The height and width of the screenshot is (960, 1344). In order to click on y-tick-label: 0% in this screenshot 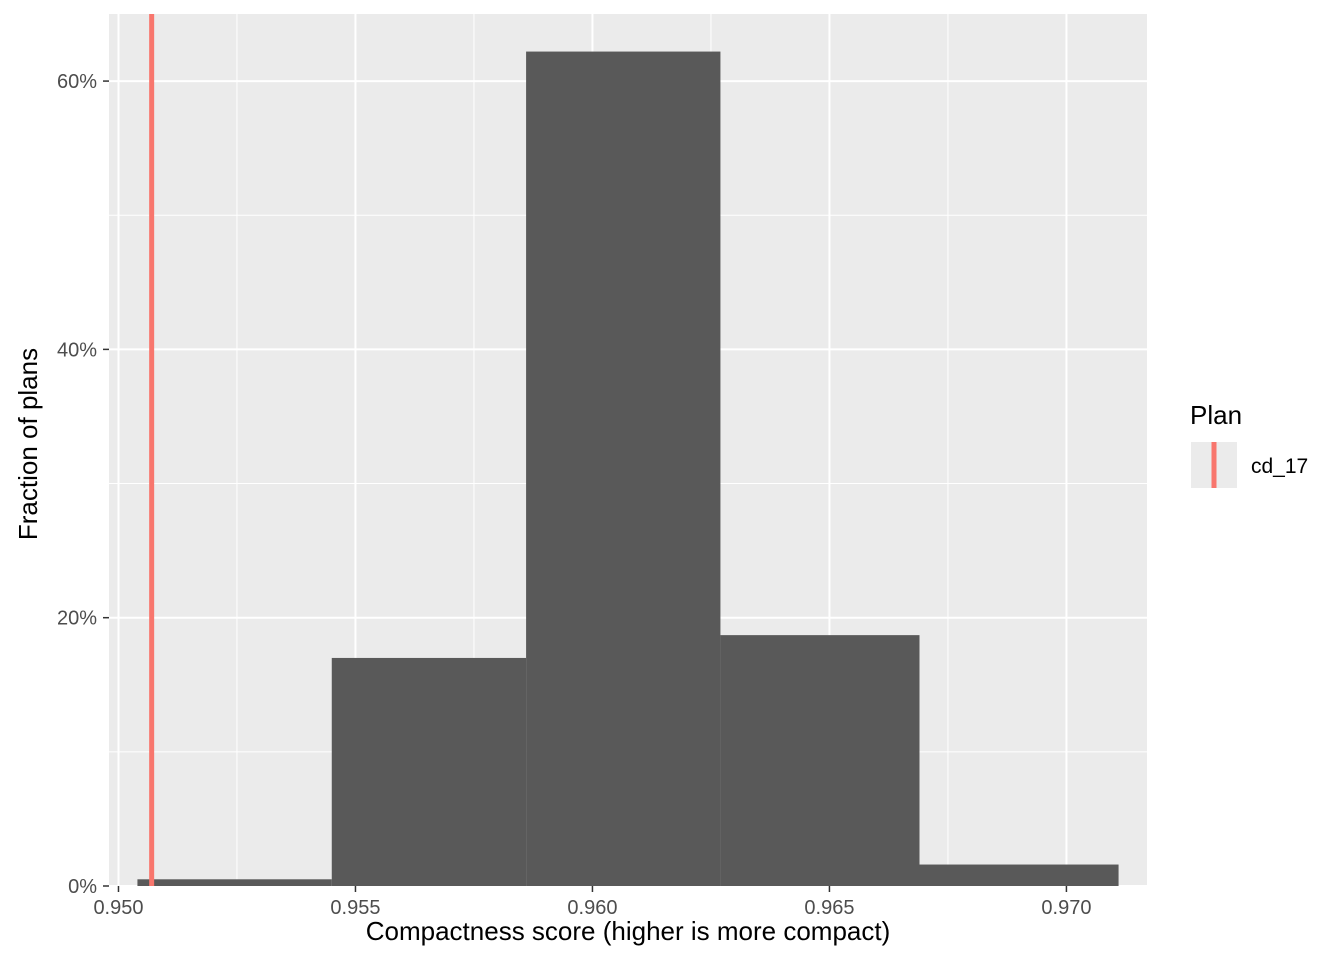, I will do `click(82, 887)`.